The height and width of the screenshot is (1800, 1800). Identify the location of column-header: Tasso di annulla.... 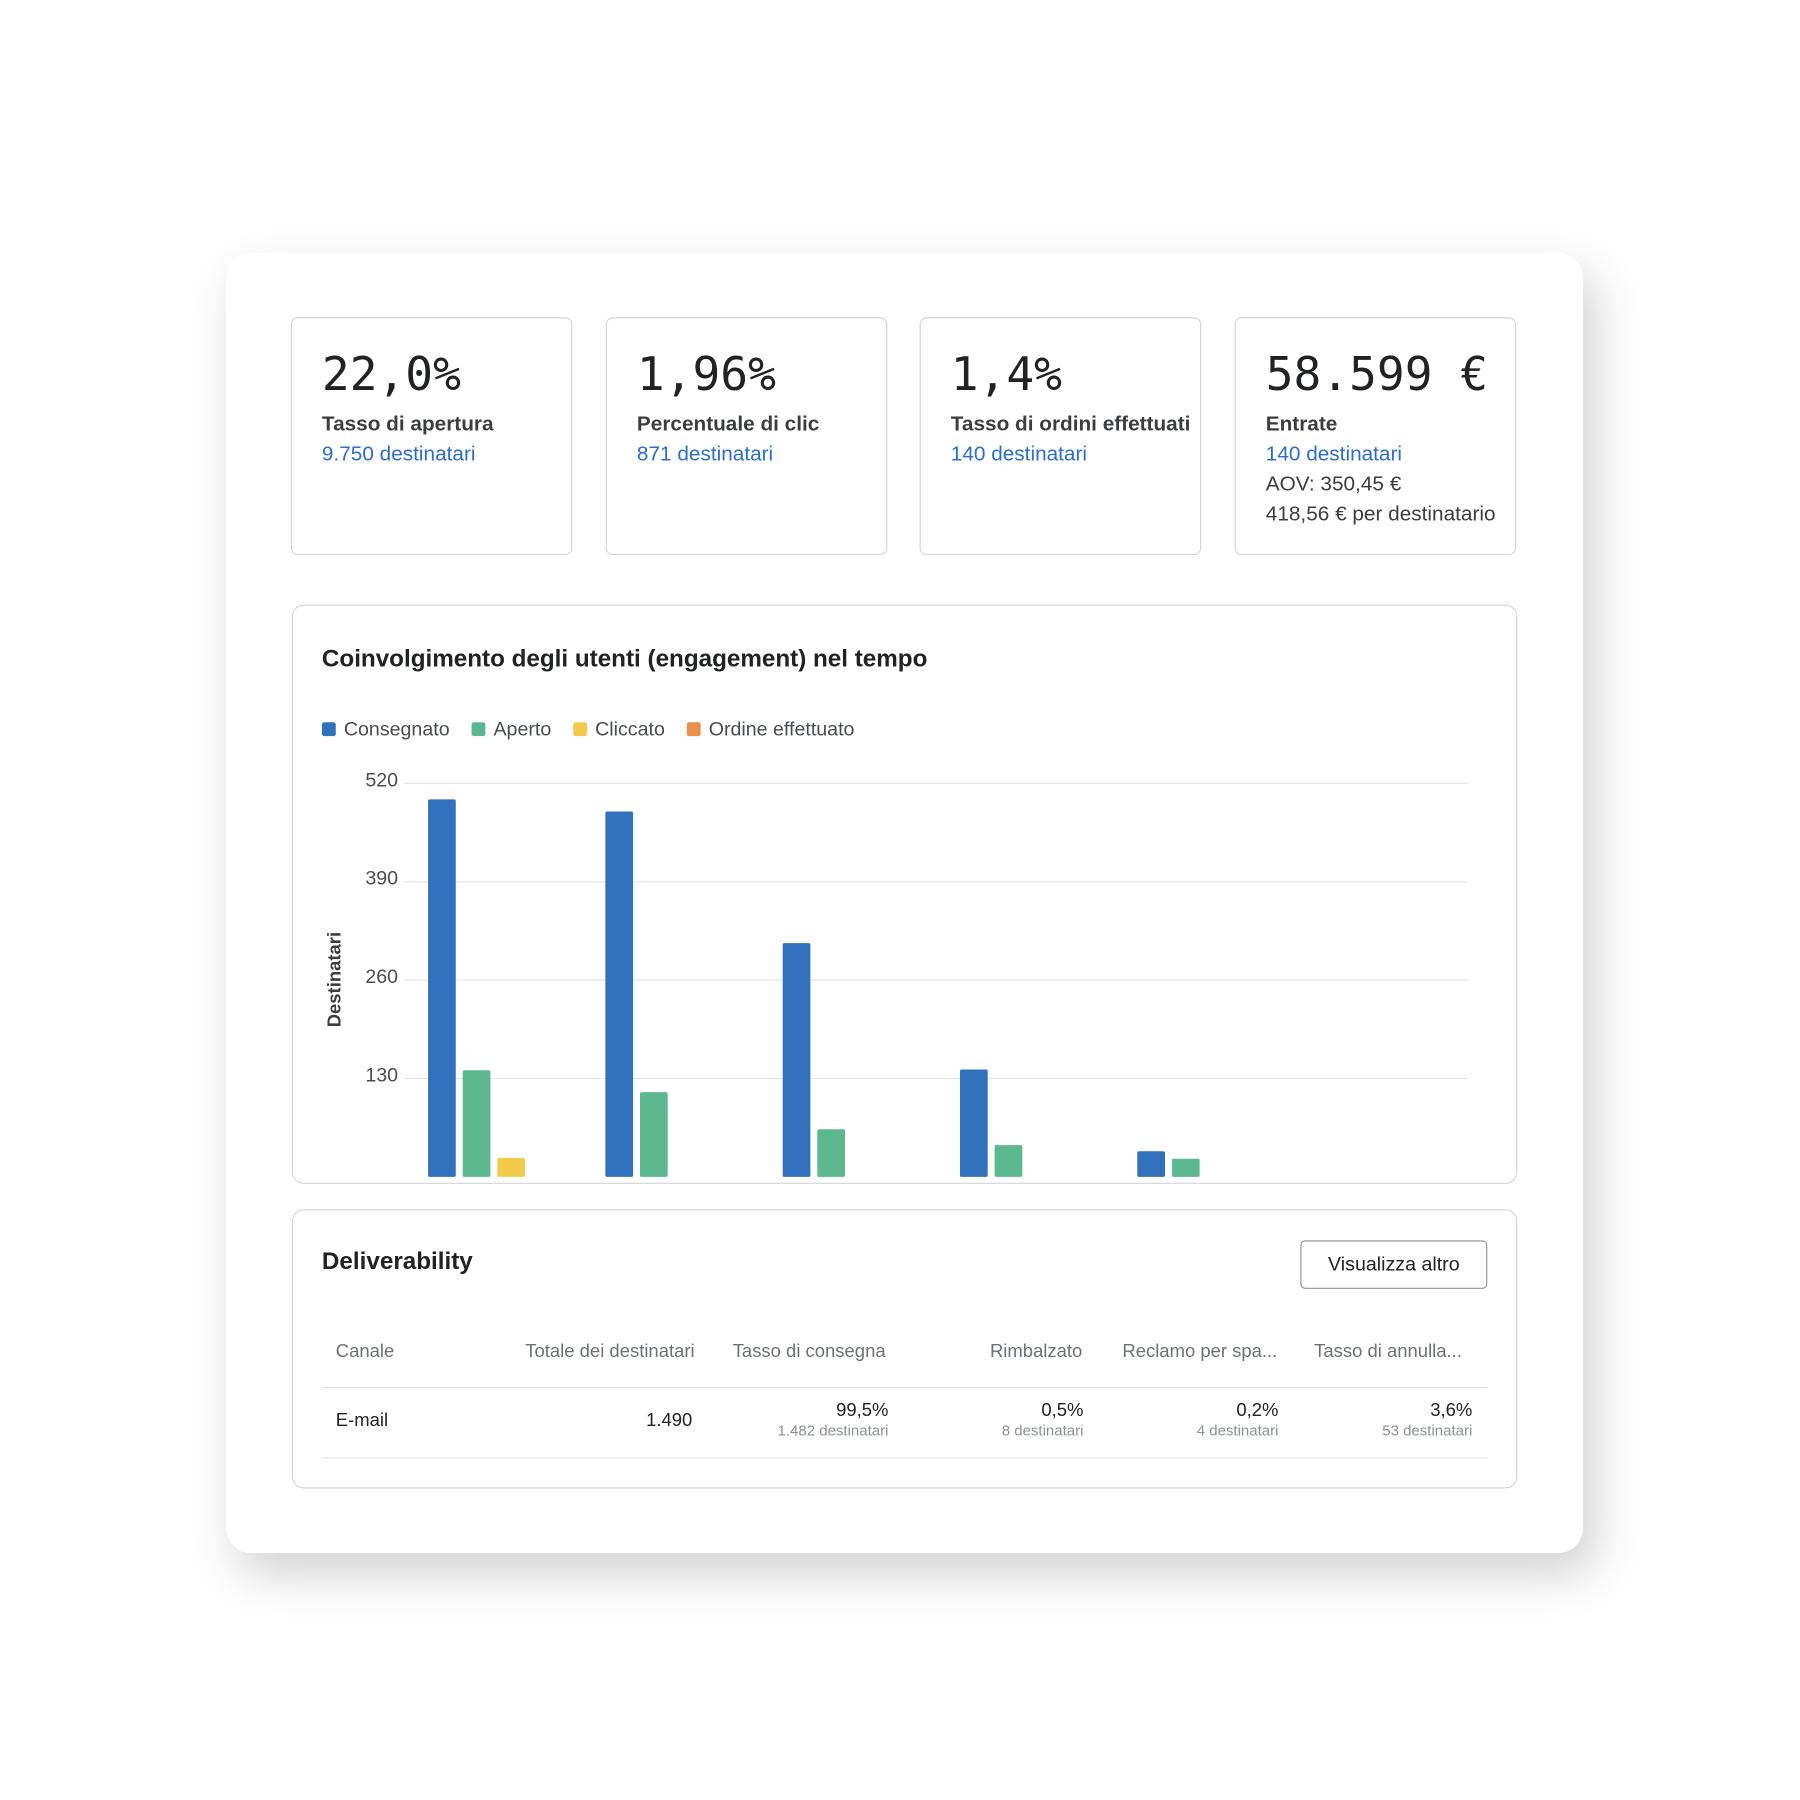
(1388, 1351).